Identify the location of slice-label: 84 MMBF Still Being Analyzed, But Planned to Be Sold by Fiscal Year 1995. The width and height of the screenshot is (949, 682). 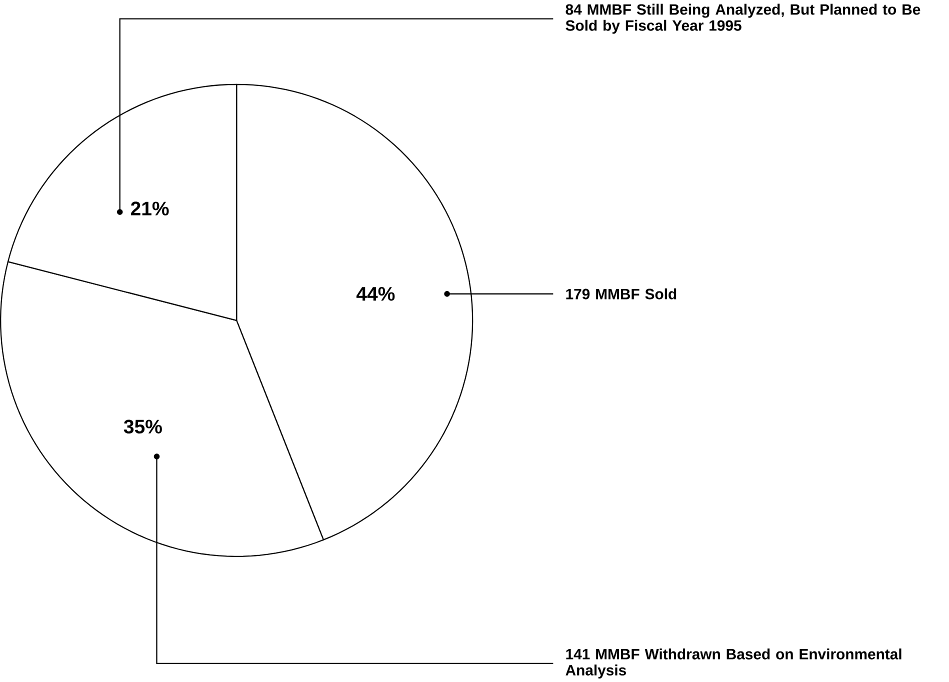
(743, 19).